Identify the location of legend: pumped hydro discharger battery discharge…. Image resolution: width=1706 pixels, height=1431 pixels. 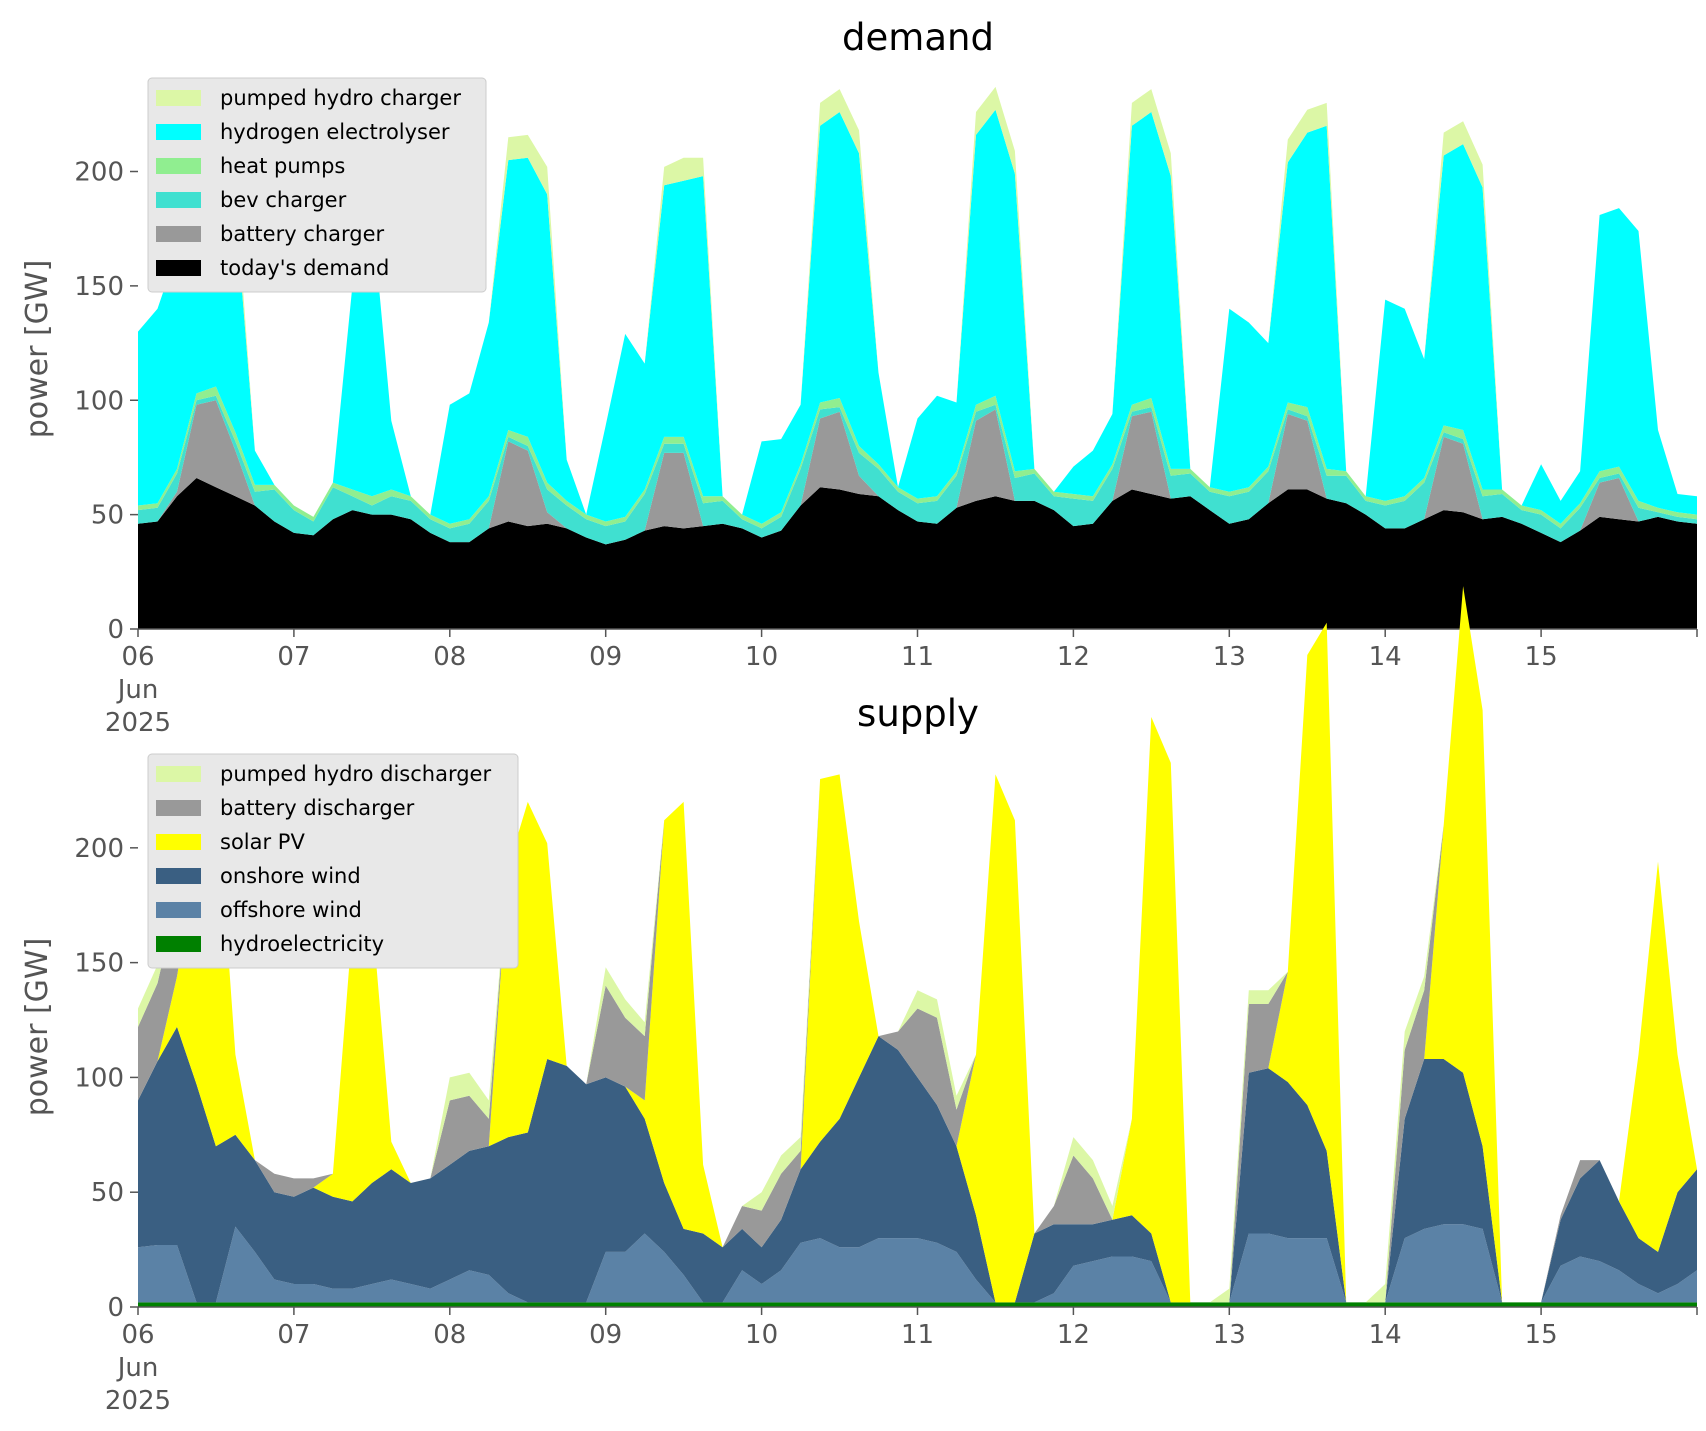
(333, 861).